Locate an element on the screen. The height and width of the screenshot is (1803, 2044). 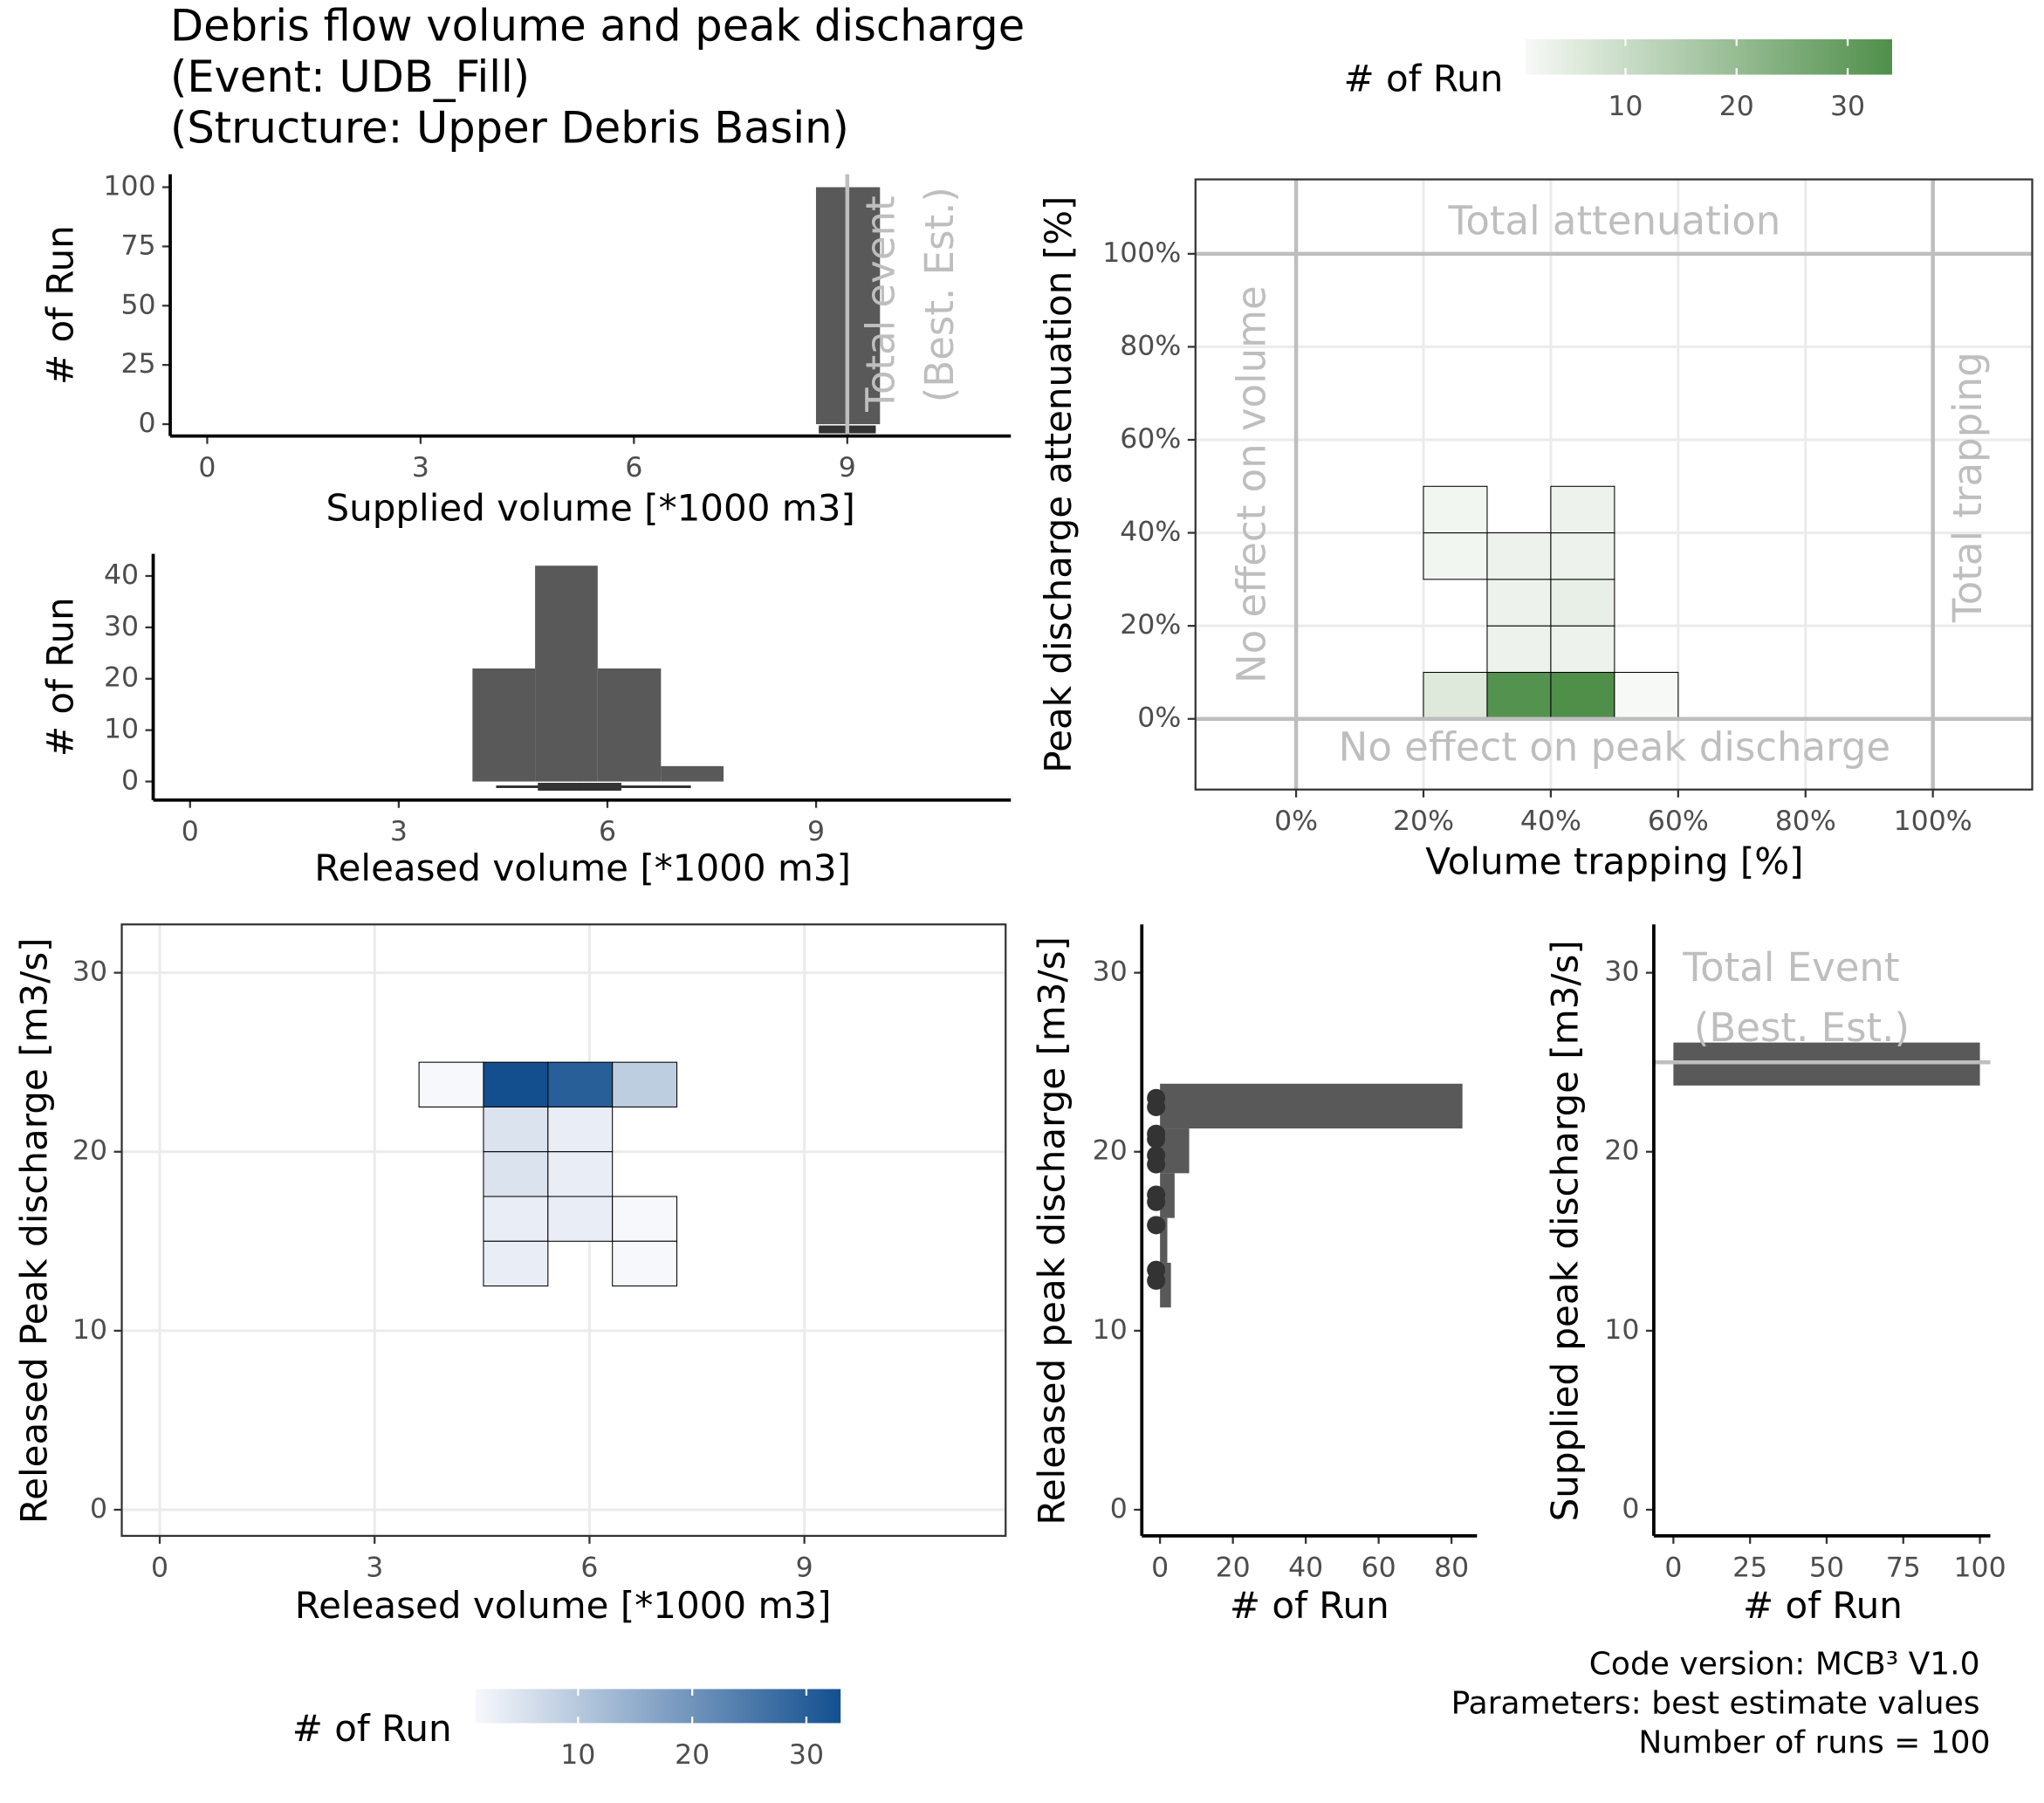
x-tick-label: 80% is located at coordinates (1806, 822).